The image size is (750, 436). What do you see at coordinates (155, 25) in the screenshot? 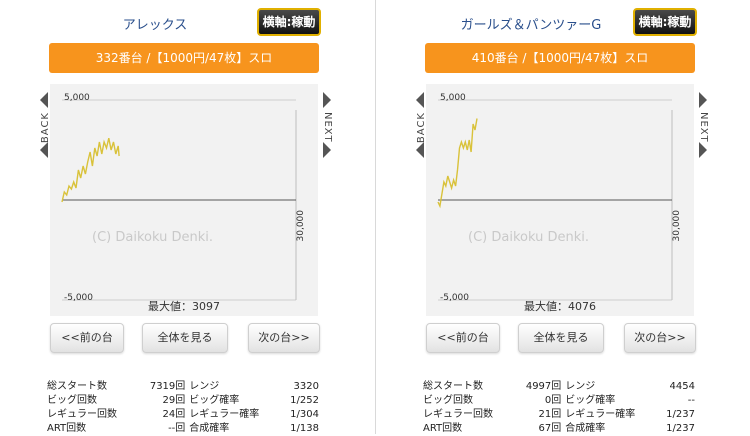
I see `machine-title: アレックス` at bounding box center [155, 25].